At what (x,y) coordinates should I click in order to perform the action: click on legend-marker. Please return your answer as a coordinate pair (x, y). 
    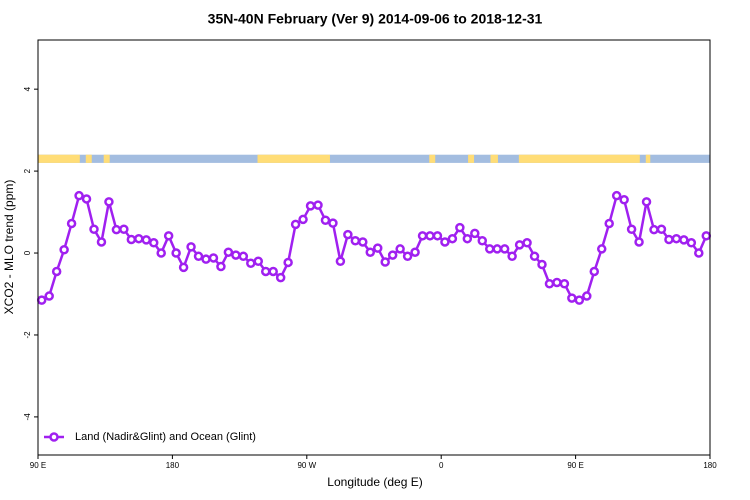
    Looking at the image, I should click on (54, 437).